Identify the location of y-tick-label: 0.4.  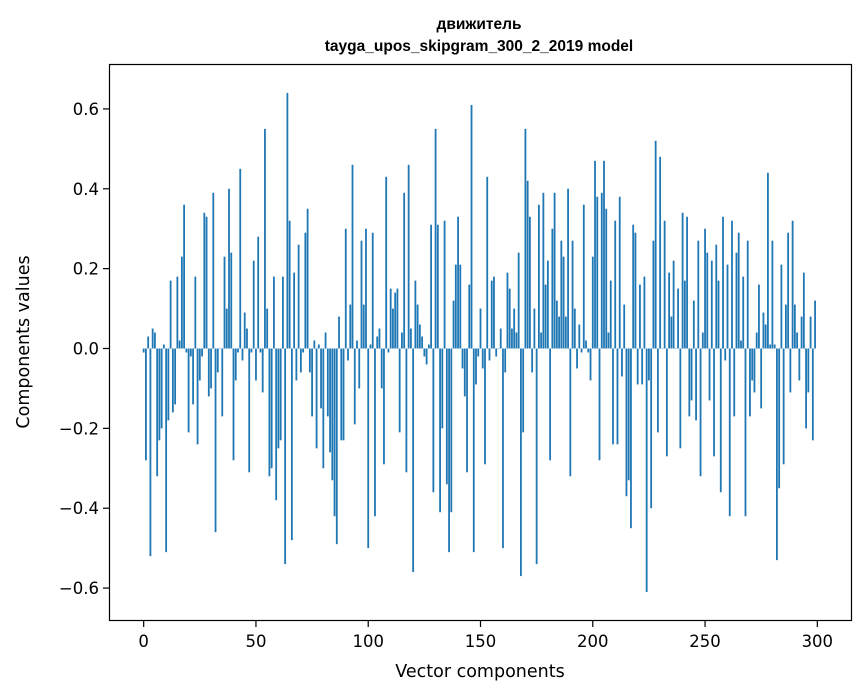
(86, 189).